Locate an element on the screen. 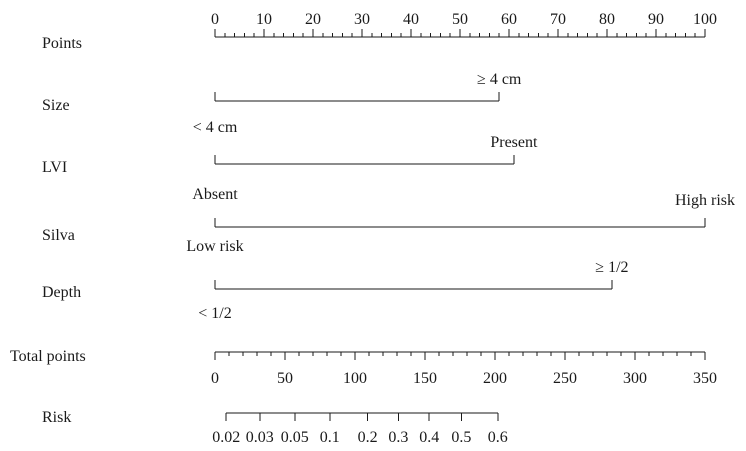  risk-tick-label: 0.5 is located at coordinates (461, 437).